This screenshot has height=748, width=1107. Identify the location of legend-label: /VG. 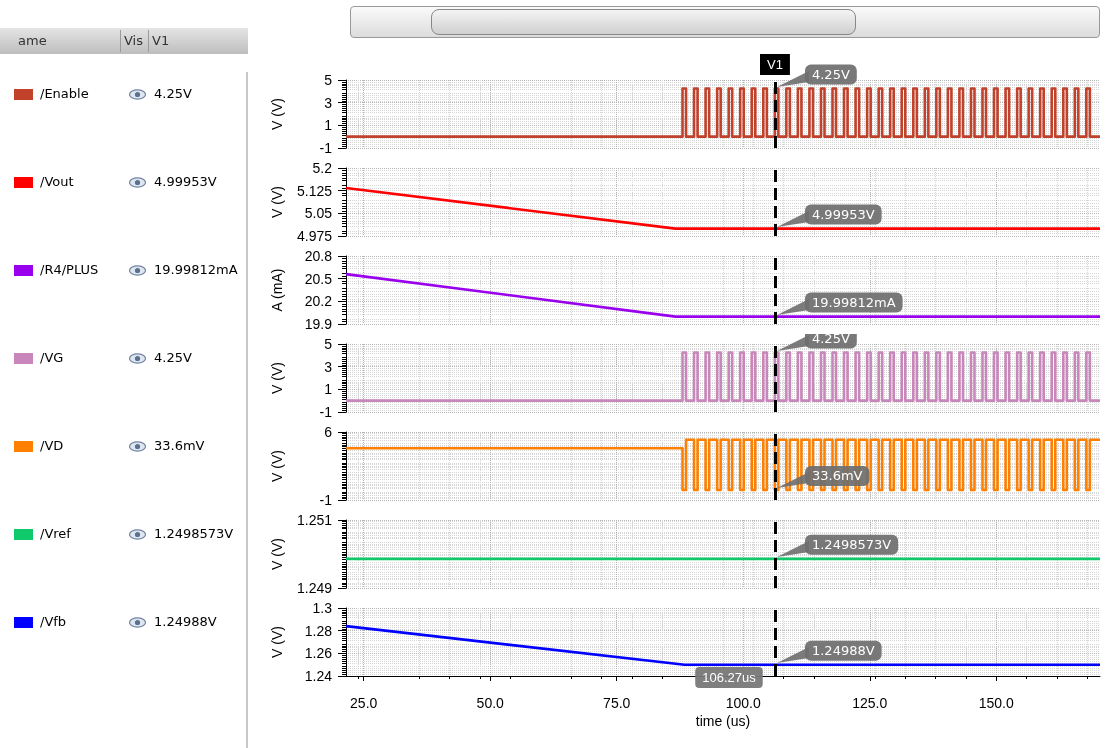
(52, 357).